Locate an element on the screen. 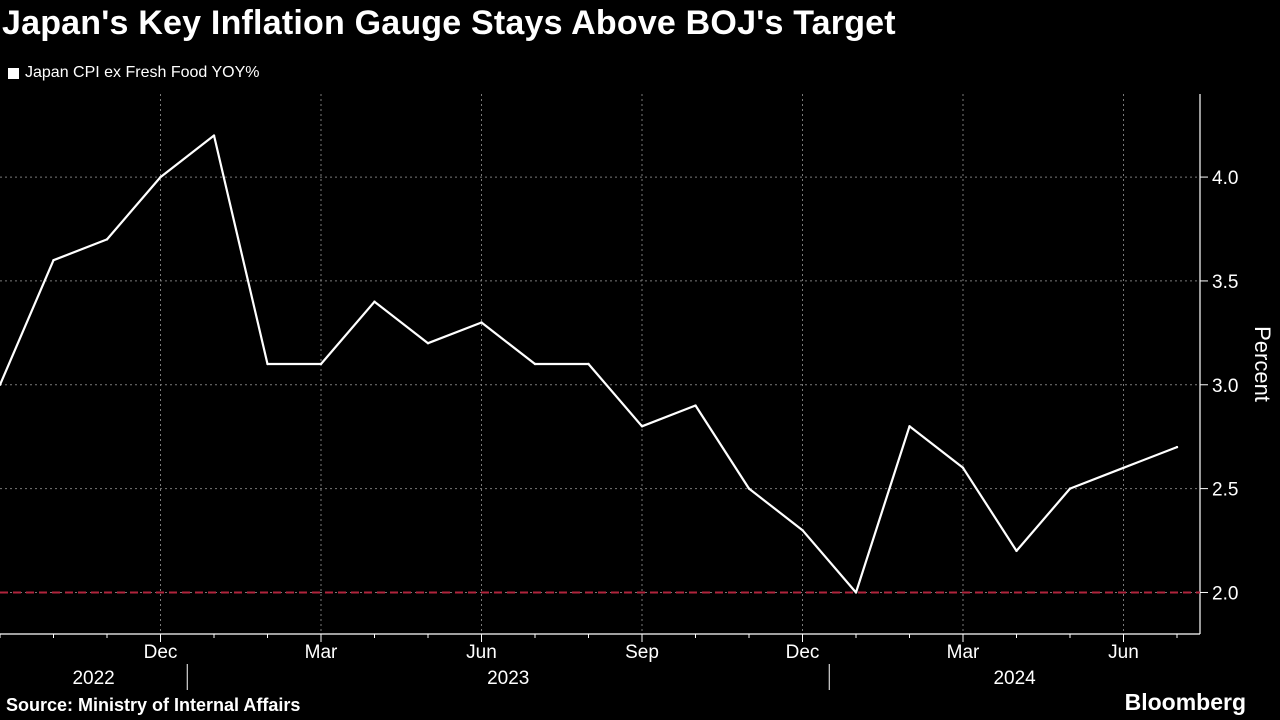 Image resolution: width=1280 pixels, height=720 pixels. legend-label: Japan CPI ex Fresh Food YOY% is located at coordinates (142, 72).